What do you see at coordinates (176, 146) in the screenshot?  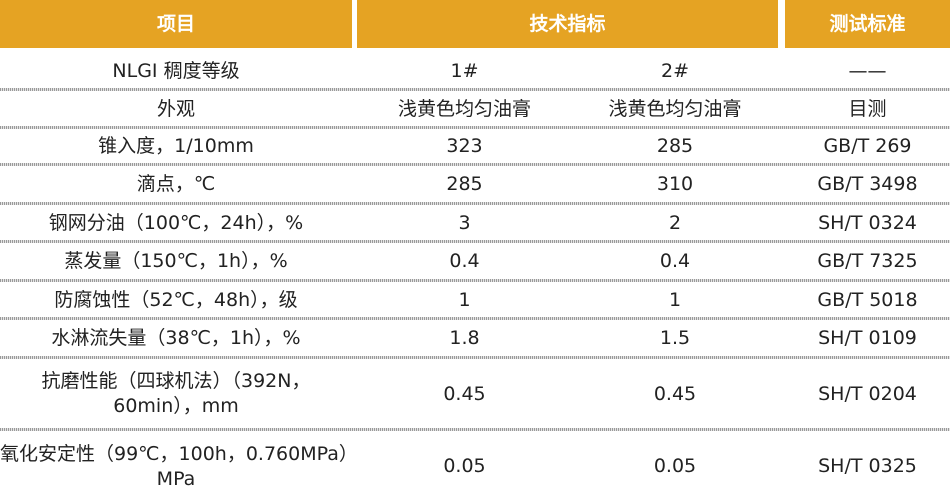 I see `row-label: 锥入度，1/10mm` at bounding box center [176, 146].